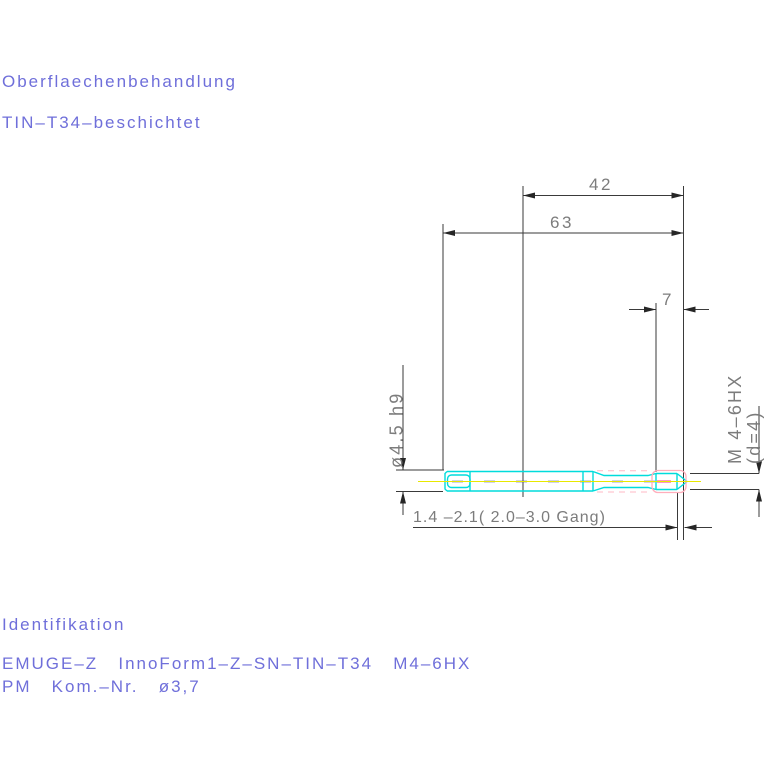 The height and width of the screenshot is (767, 767). I want to click on dimension-thread-spec: M 4–6HX (d=4), so click(727, 445).